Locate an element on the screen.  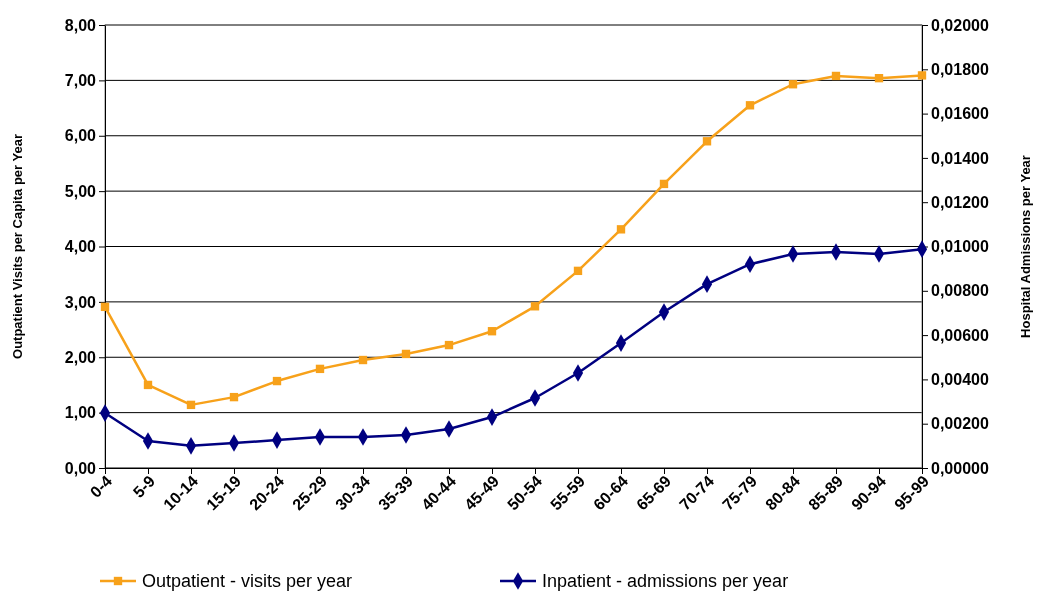
y-tick-label: 5,00 is located at coordinates (80, 191).